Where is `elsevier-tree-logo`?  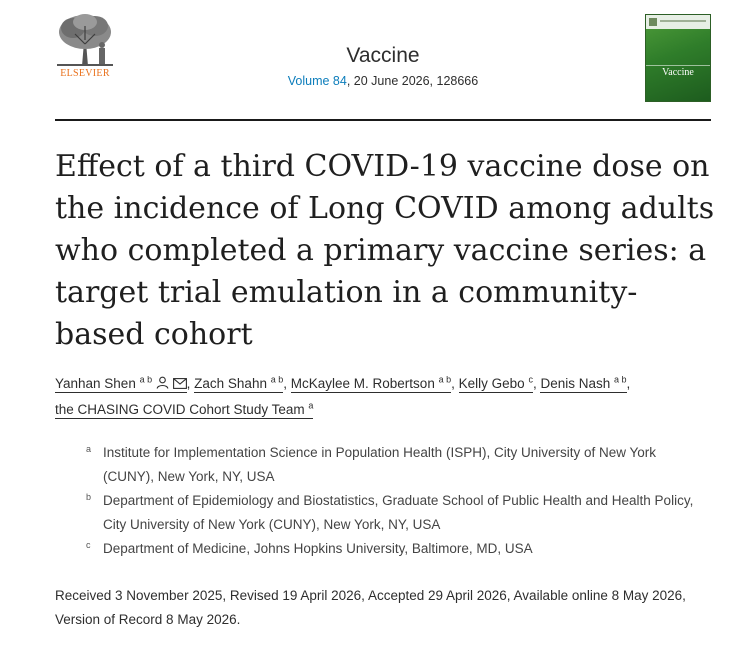
elsevier-tree-logo is located at coordinates (85, 40).